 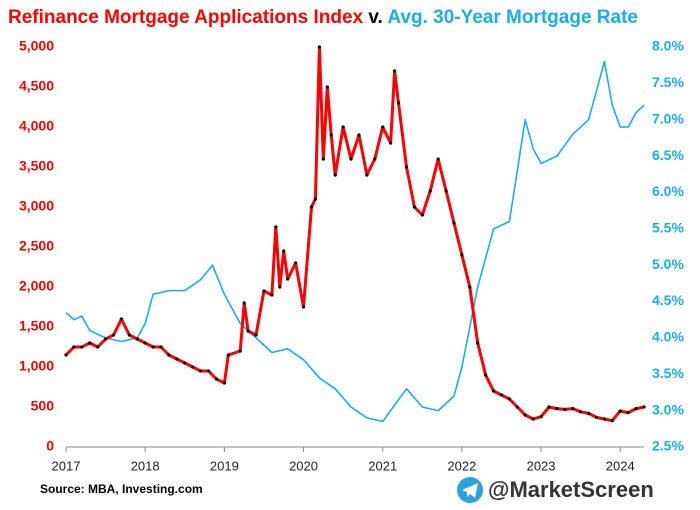 I want to click on y-tick-label: 3,000, so click(x=36, y=206).